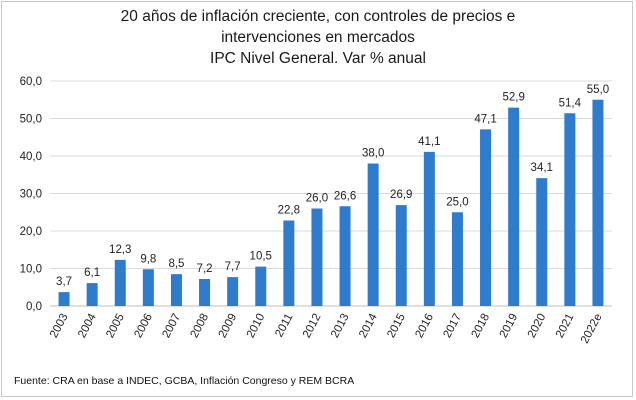  Describe the element at coordinates (205, 269) in the screenshot. I see `data-label: 7,2` at that location.